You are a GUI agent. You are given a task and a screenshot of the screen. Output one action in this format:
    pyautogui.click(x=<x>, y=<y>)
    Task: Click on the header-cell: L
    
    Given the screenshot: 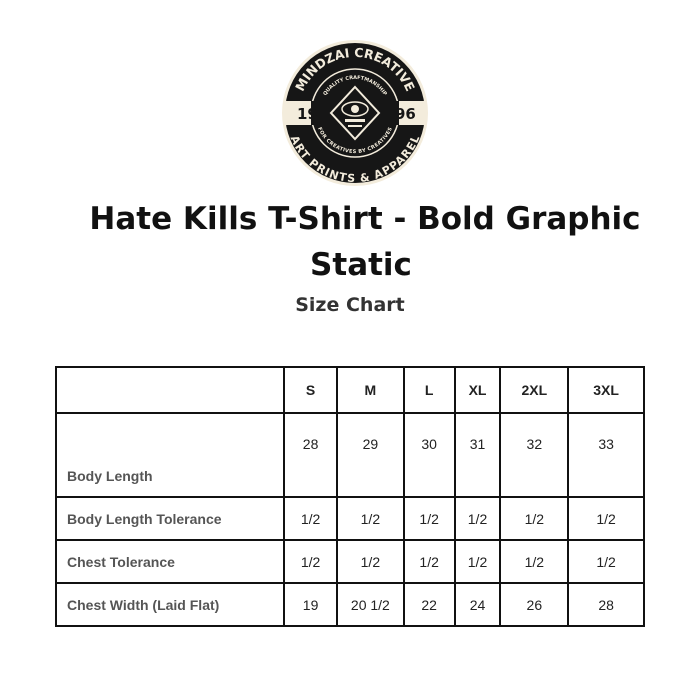 What is the action you would take?
    pyautogui.click(x=429, y=390)
    